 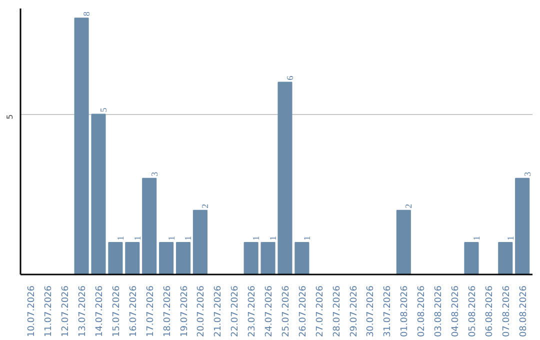 What do you see at coordinates (235, 311) in the screenshot?
I see `x-tick-label: 22.07.2026` at bounding box center [235, 311].